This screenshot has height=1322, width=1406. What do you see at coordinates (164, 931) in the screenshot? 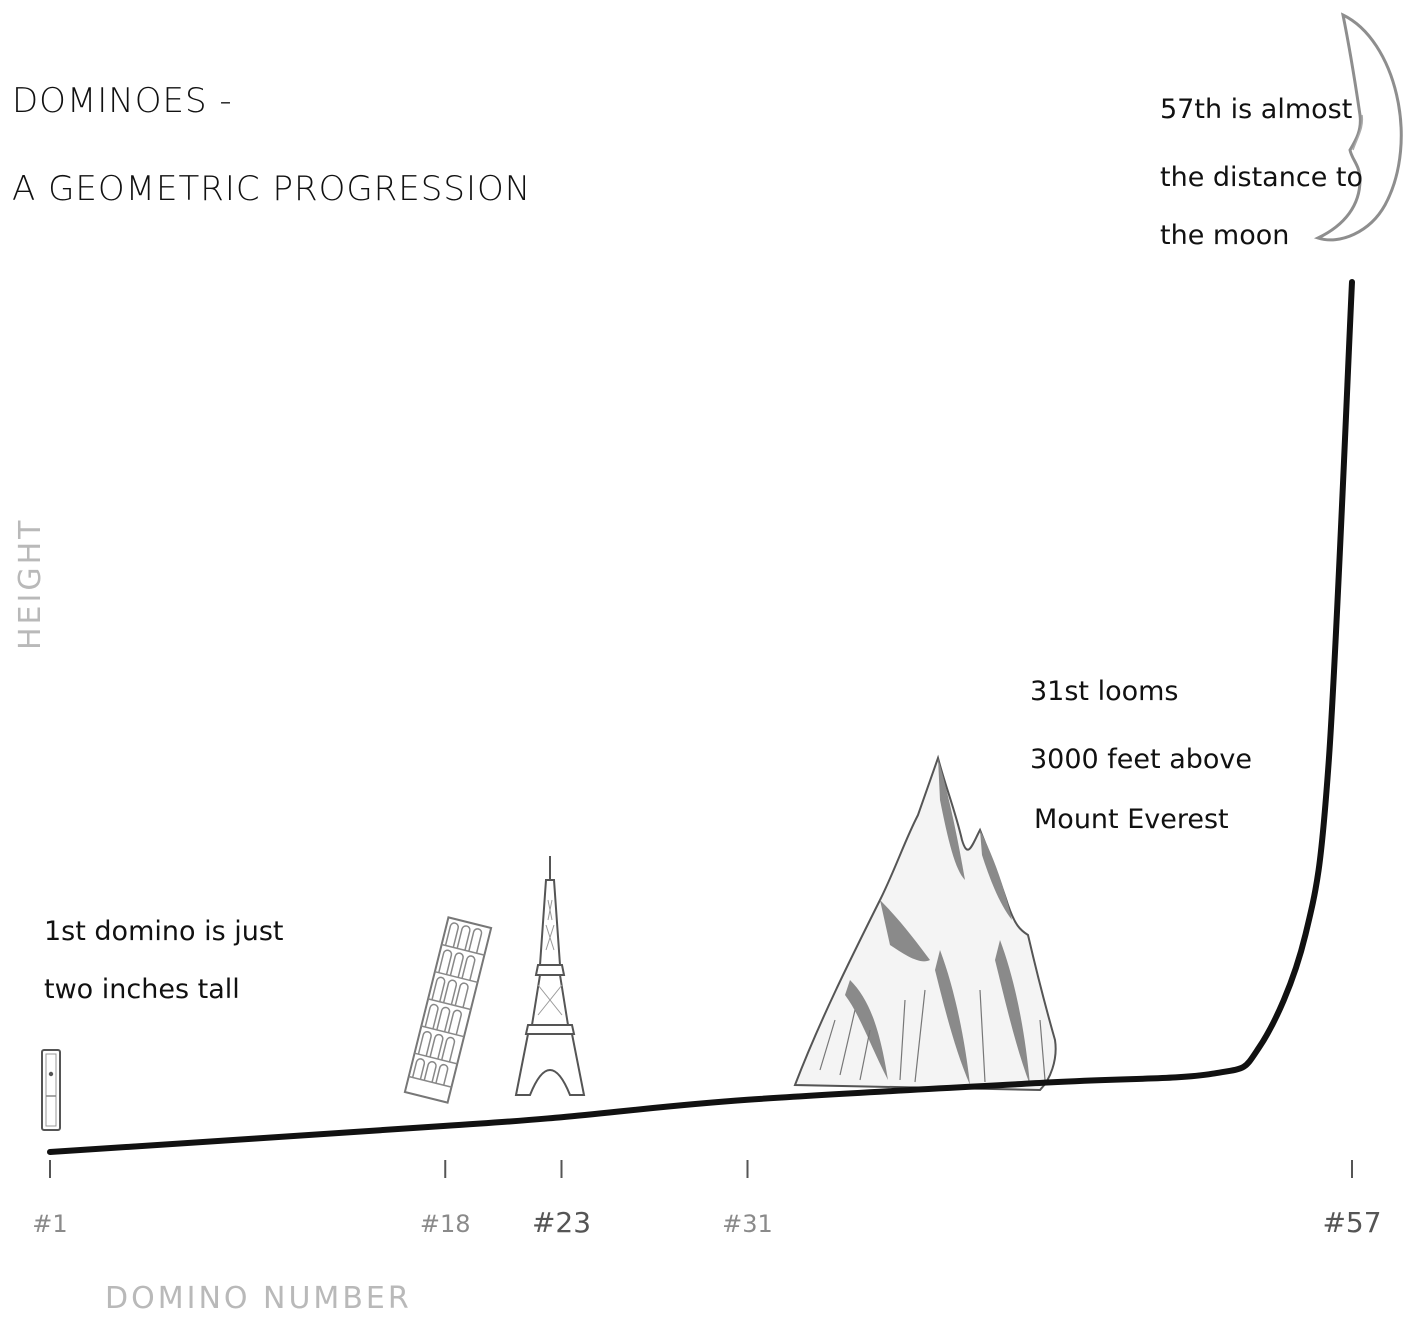
I see `annotation-line: 1st domino is just` at bounding box center [164, 931].